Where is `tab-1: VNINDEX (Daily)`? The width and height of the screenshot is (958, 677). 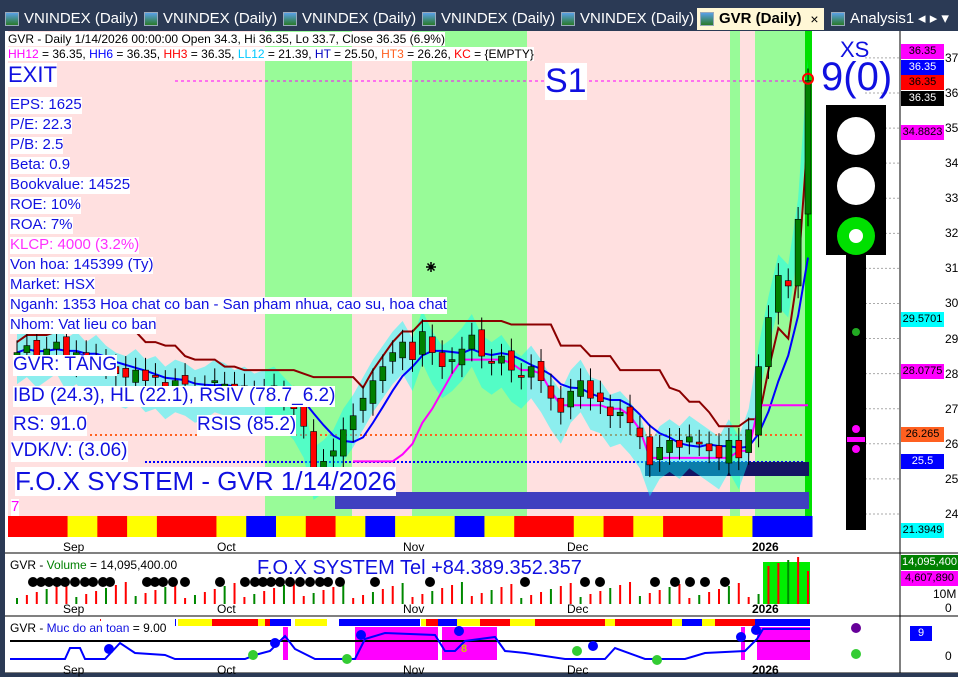 tab-1: VNINDEX (Daily) is located at coordinates (209, 19).